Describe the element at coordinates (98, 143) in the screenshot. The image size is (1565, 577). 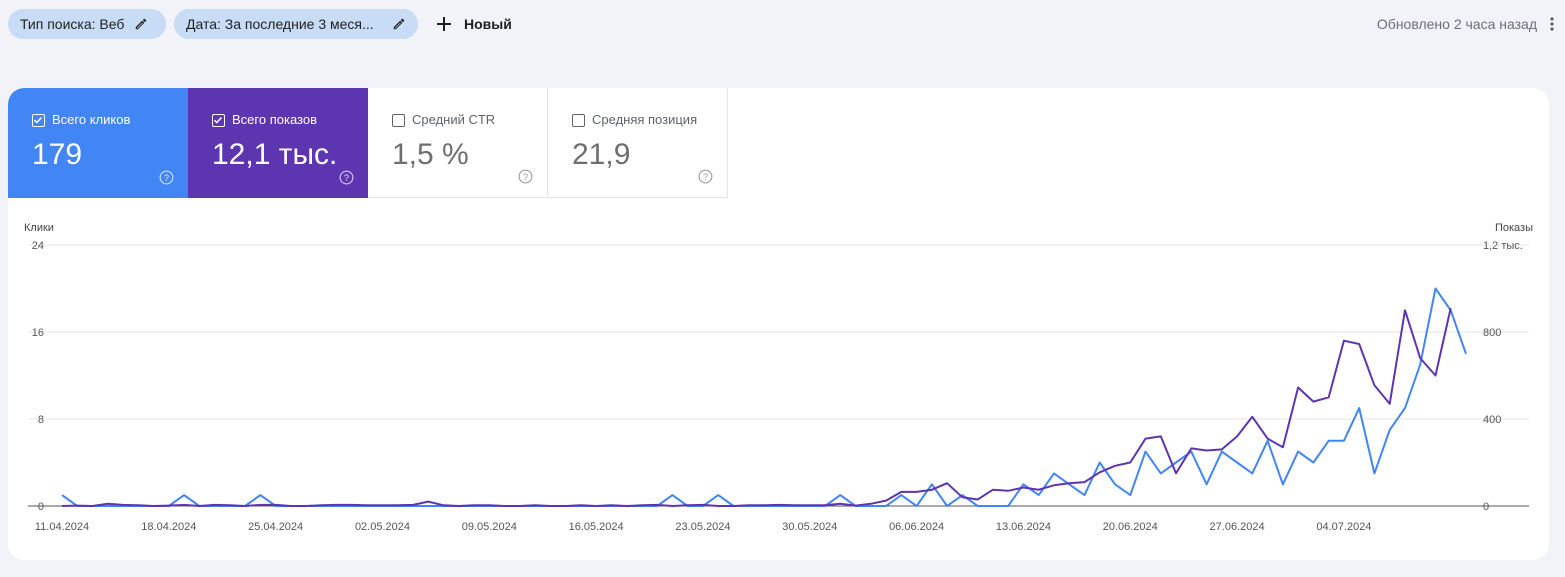
I see `metric-total-clicks: Всего кликов 179 ?` at that location.